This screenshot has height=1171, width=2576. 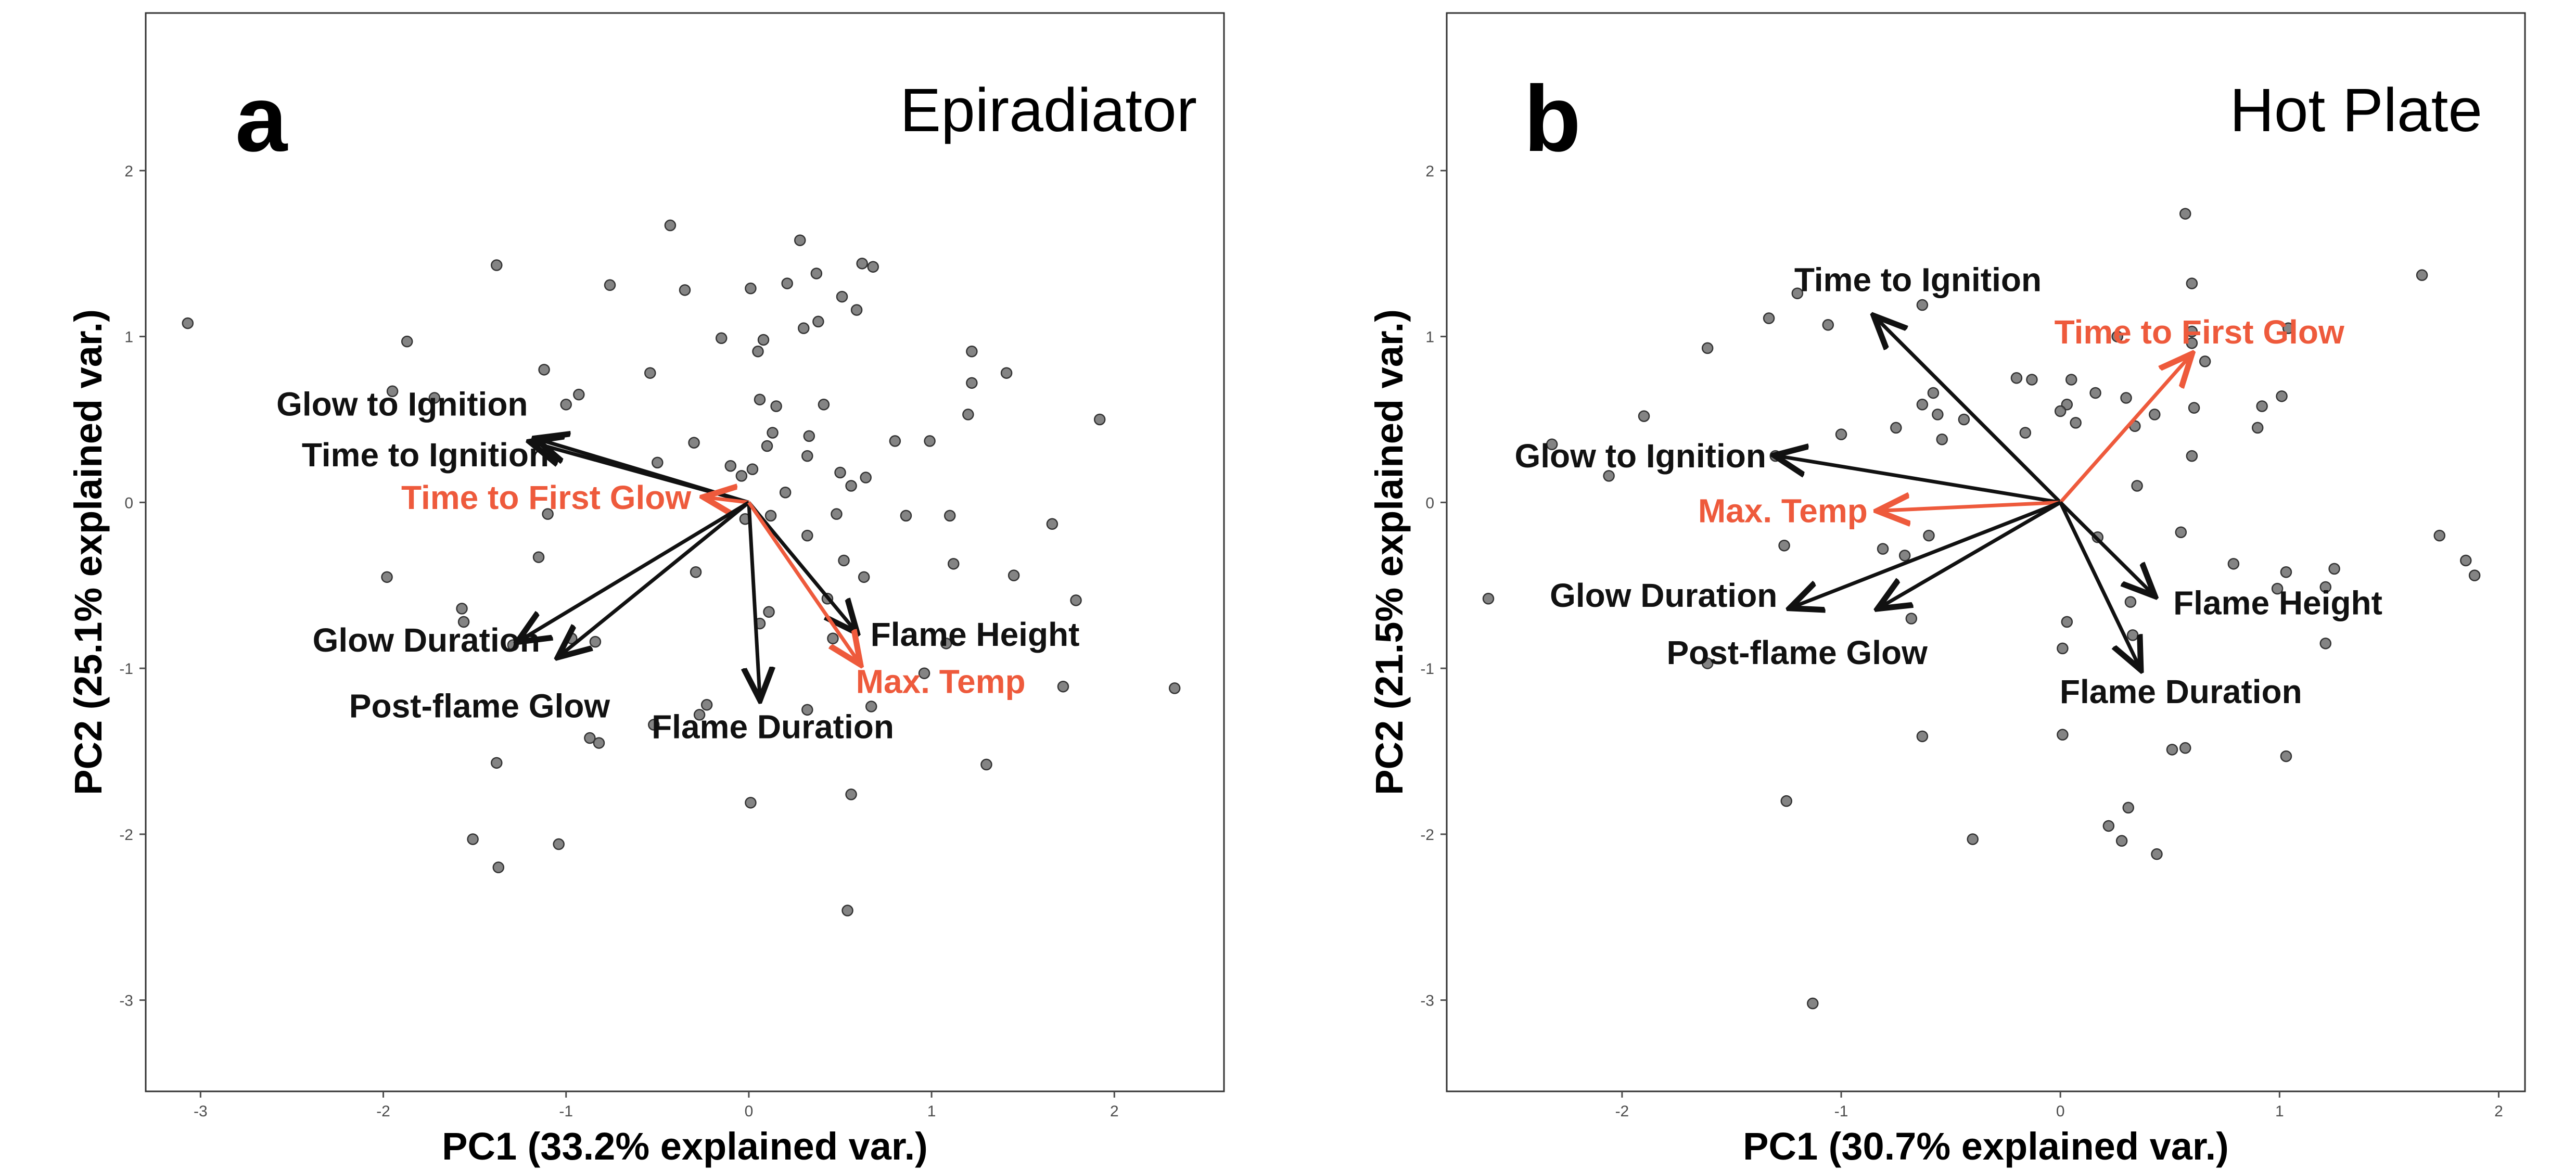 I want to click on vector-label: Flame Duration, so click(x=773, y=727).